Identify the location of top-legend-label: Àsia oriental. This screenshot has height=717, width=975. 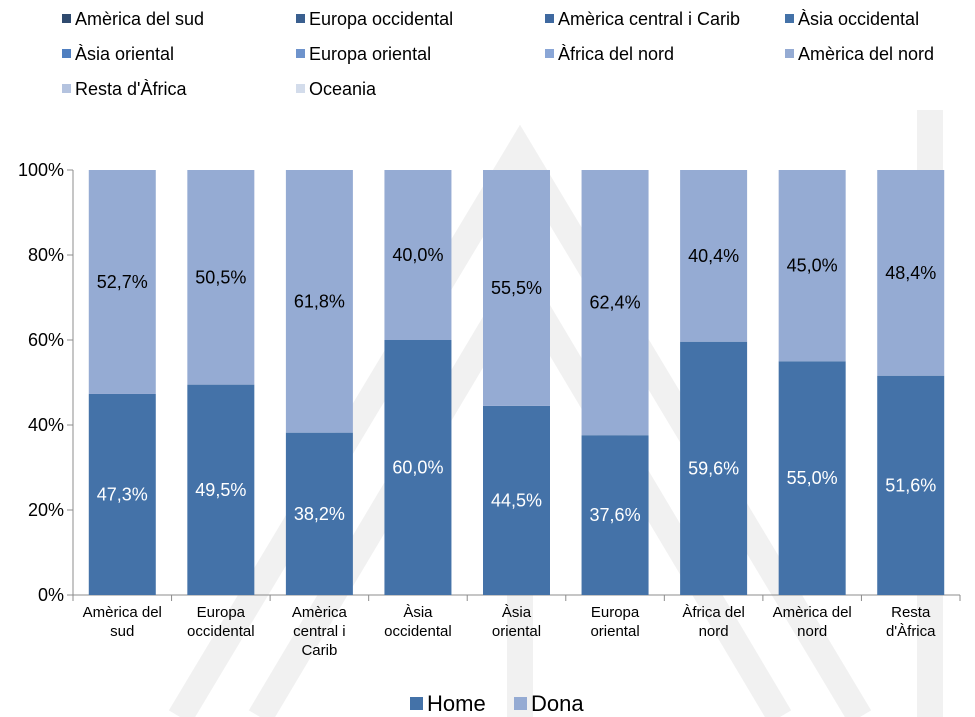
(125, 54).